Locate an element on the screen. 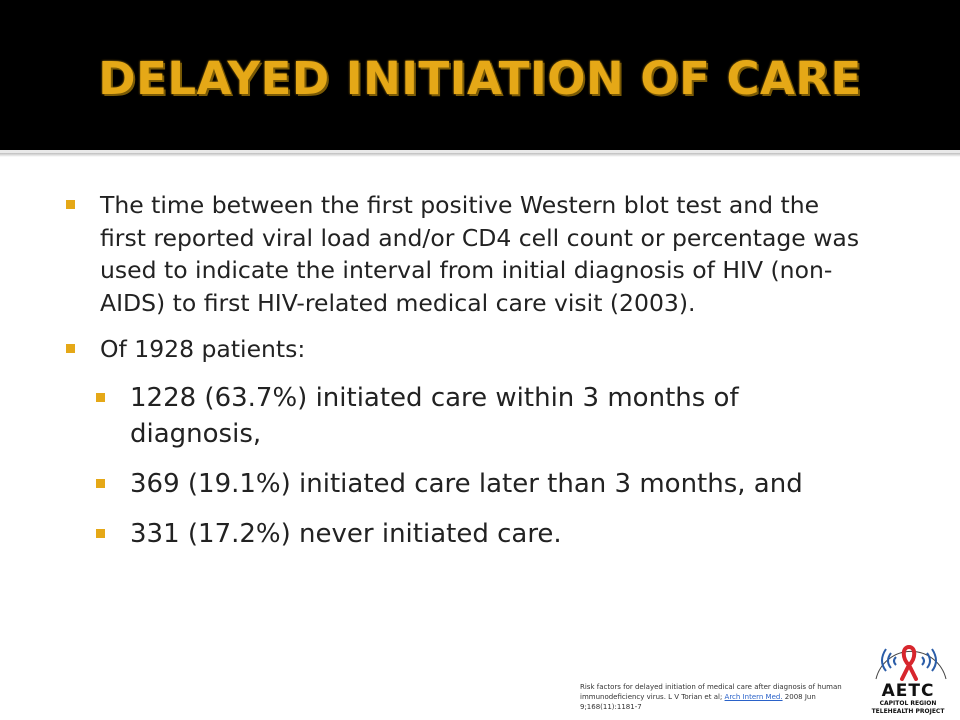  ribbon-waves-icon is located at coordinates (911, 663).